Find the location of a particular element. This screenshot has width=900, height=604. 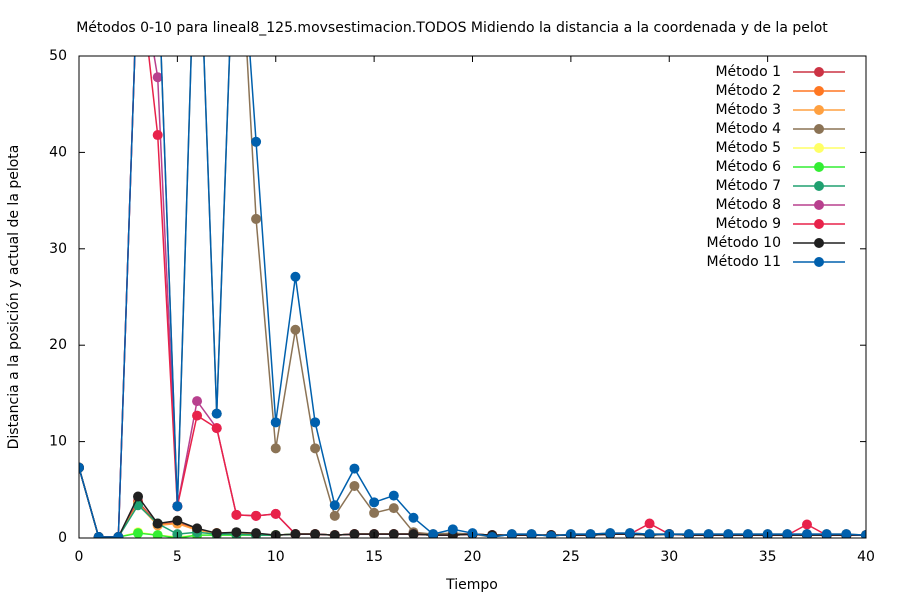

y-tick-label: 20 is located at coordinates (58, 345).